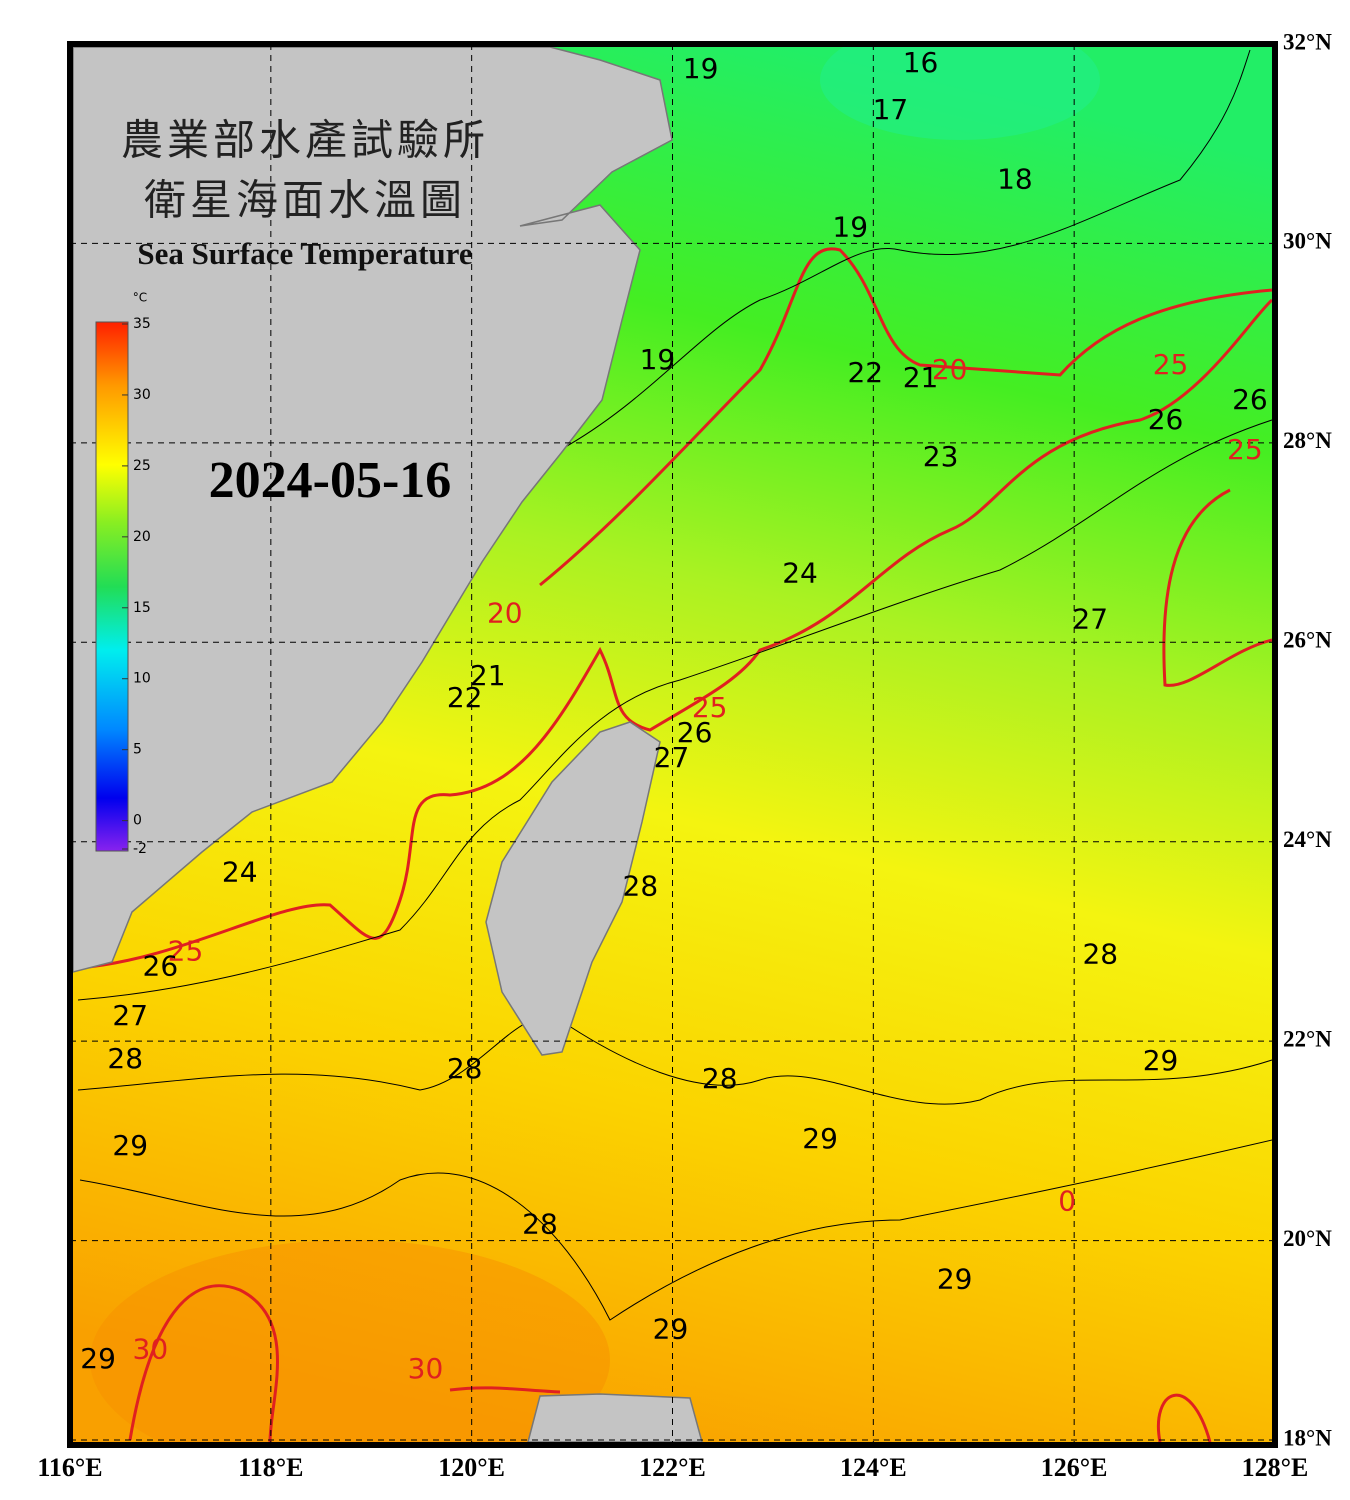 The height and width of the screenshot is (1500, 1350). I want to click on lon-tick-label: 118°E, so click(270, 1467).